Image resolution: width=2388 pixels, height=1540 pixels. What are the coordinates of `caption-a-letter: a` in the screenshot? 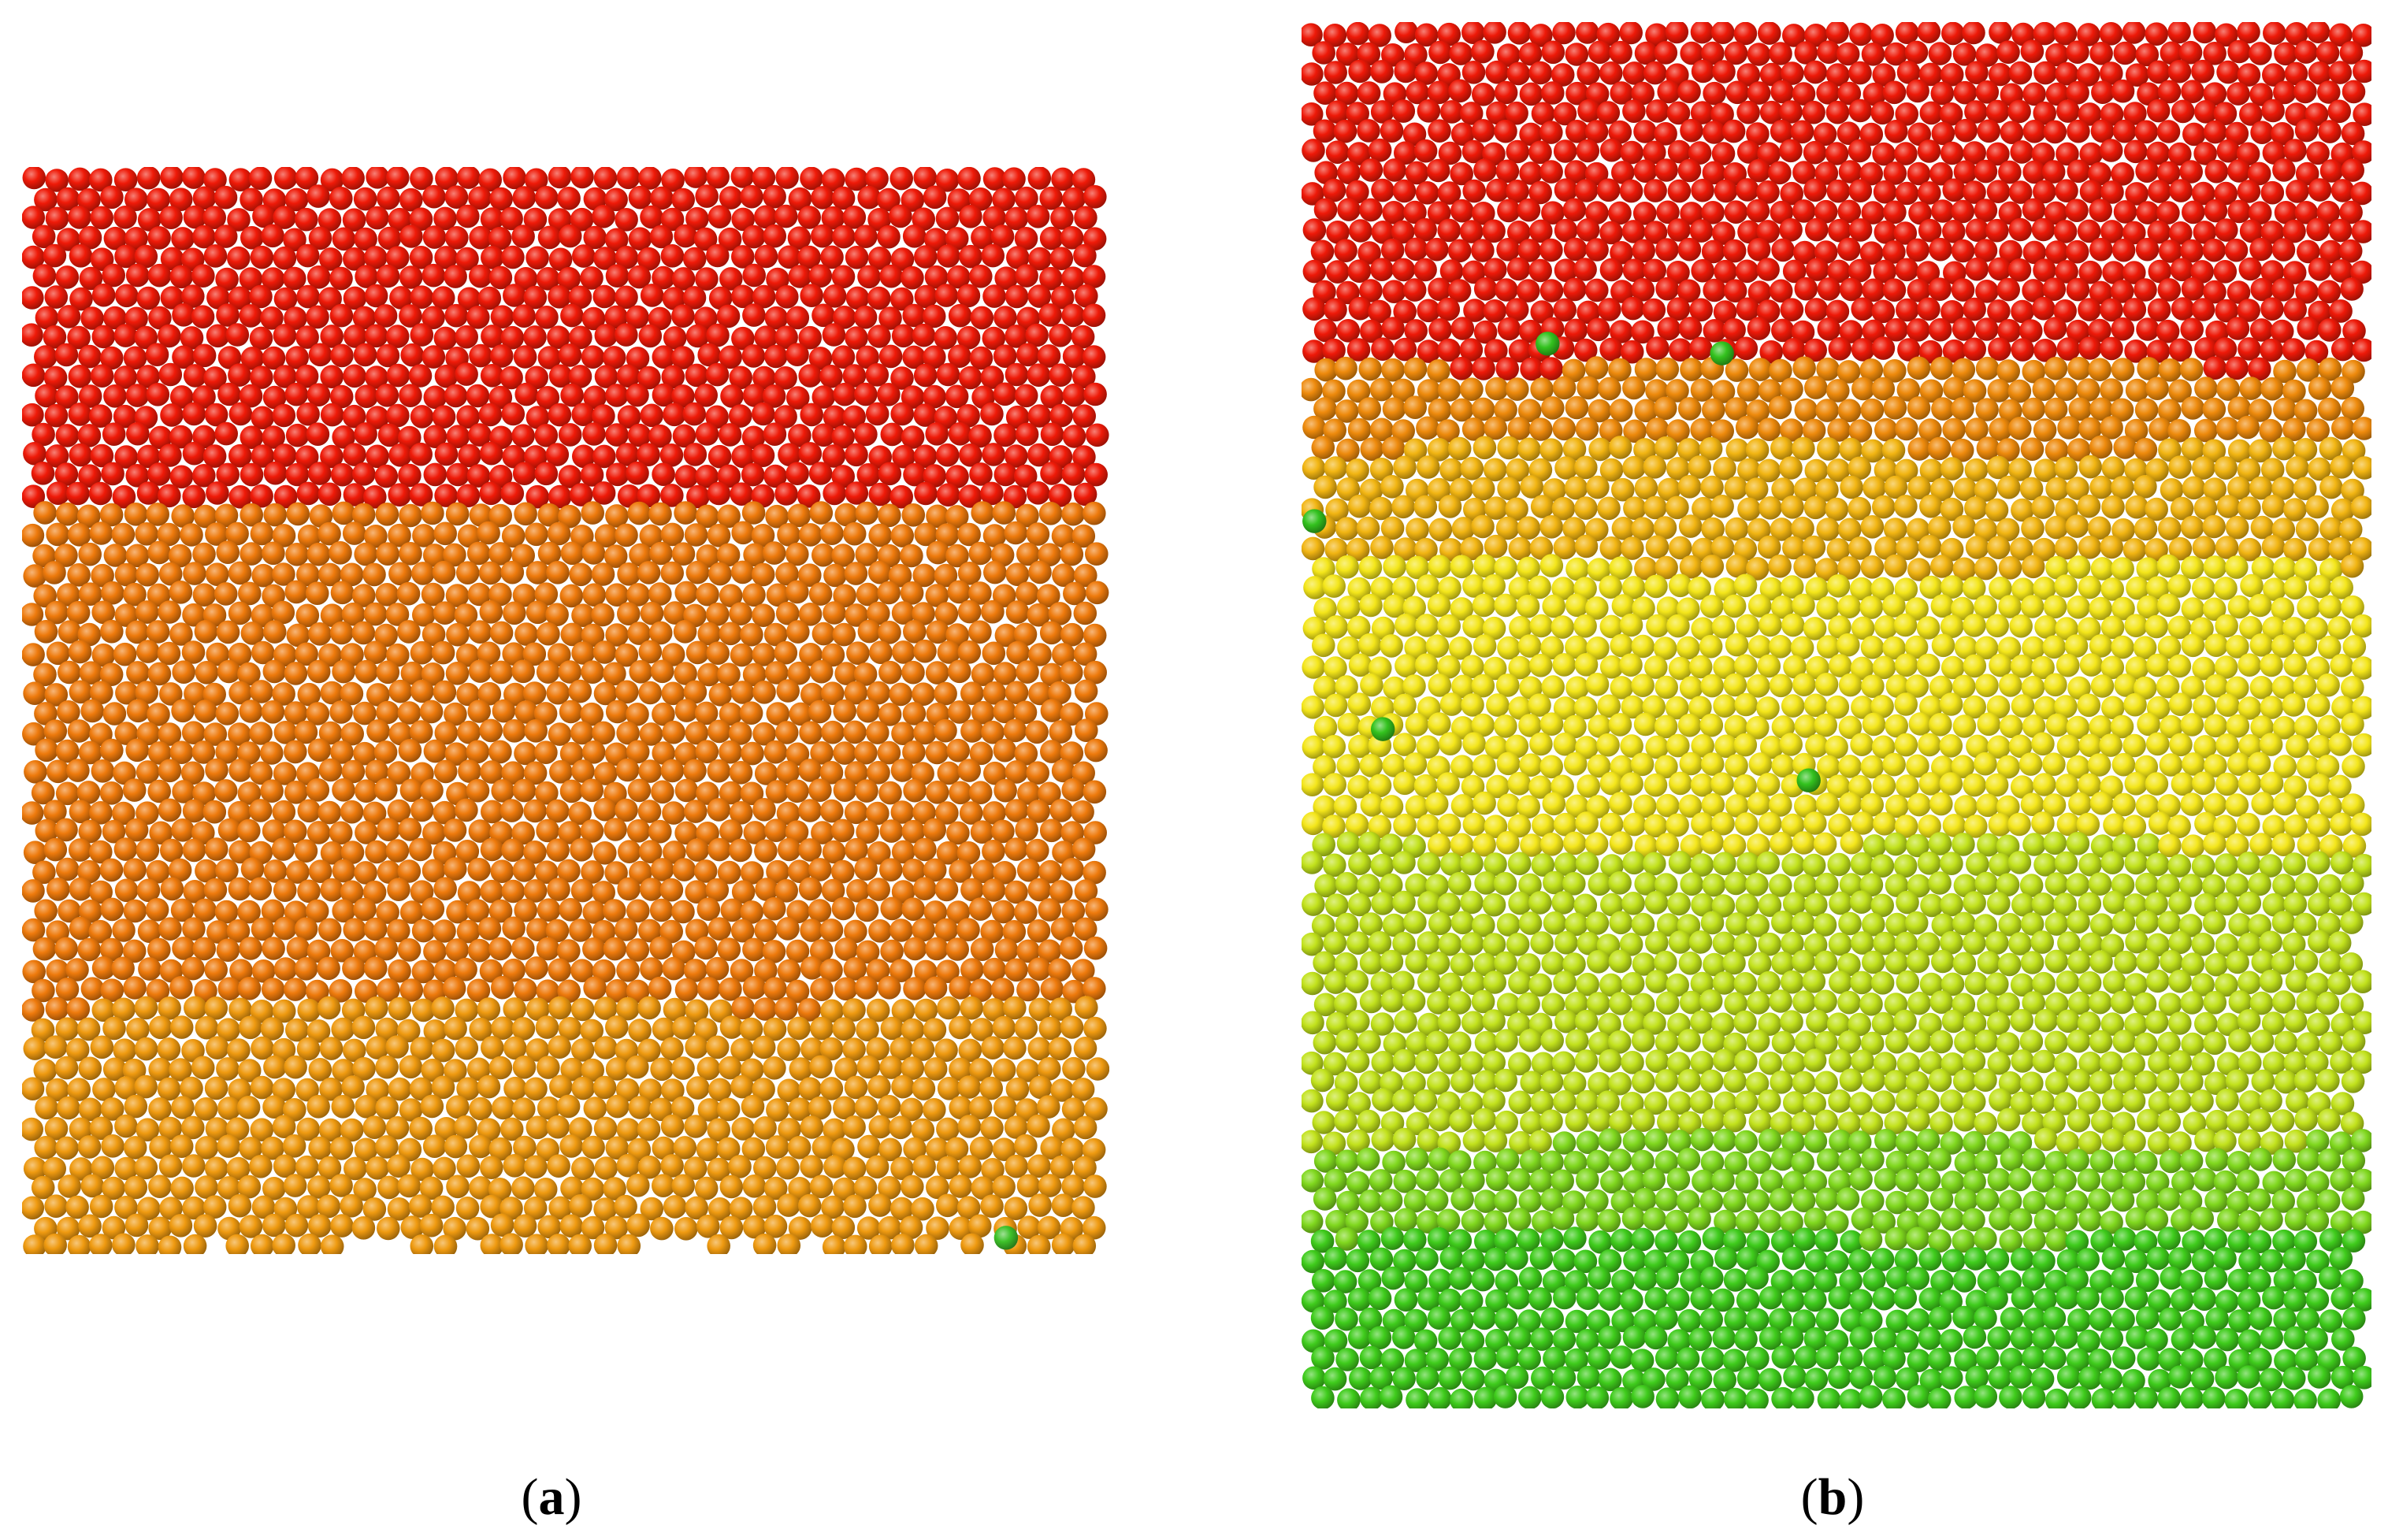 It's located at (551, 1497).